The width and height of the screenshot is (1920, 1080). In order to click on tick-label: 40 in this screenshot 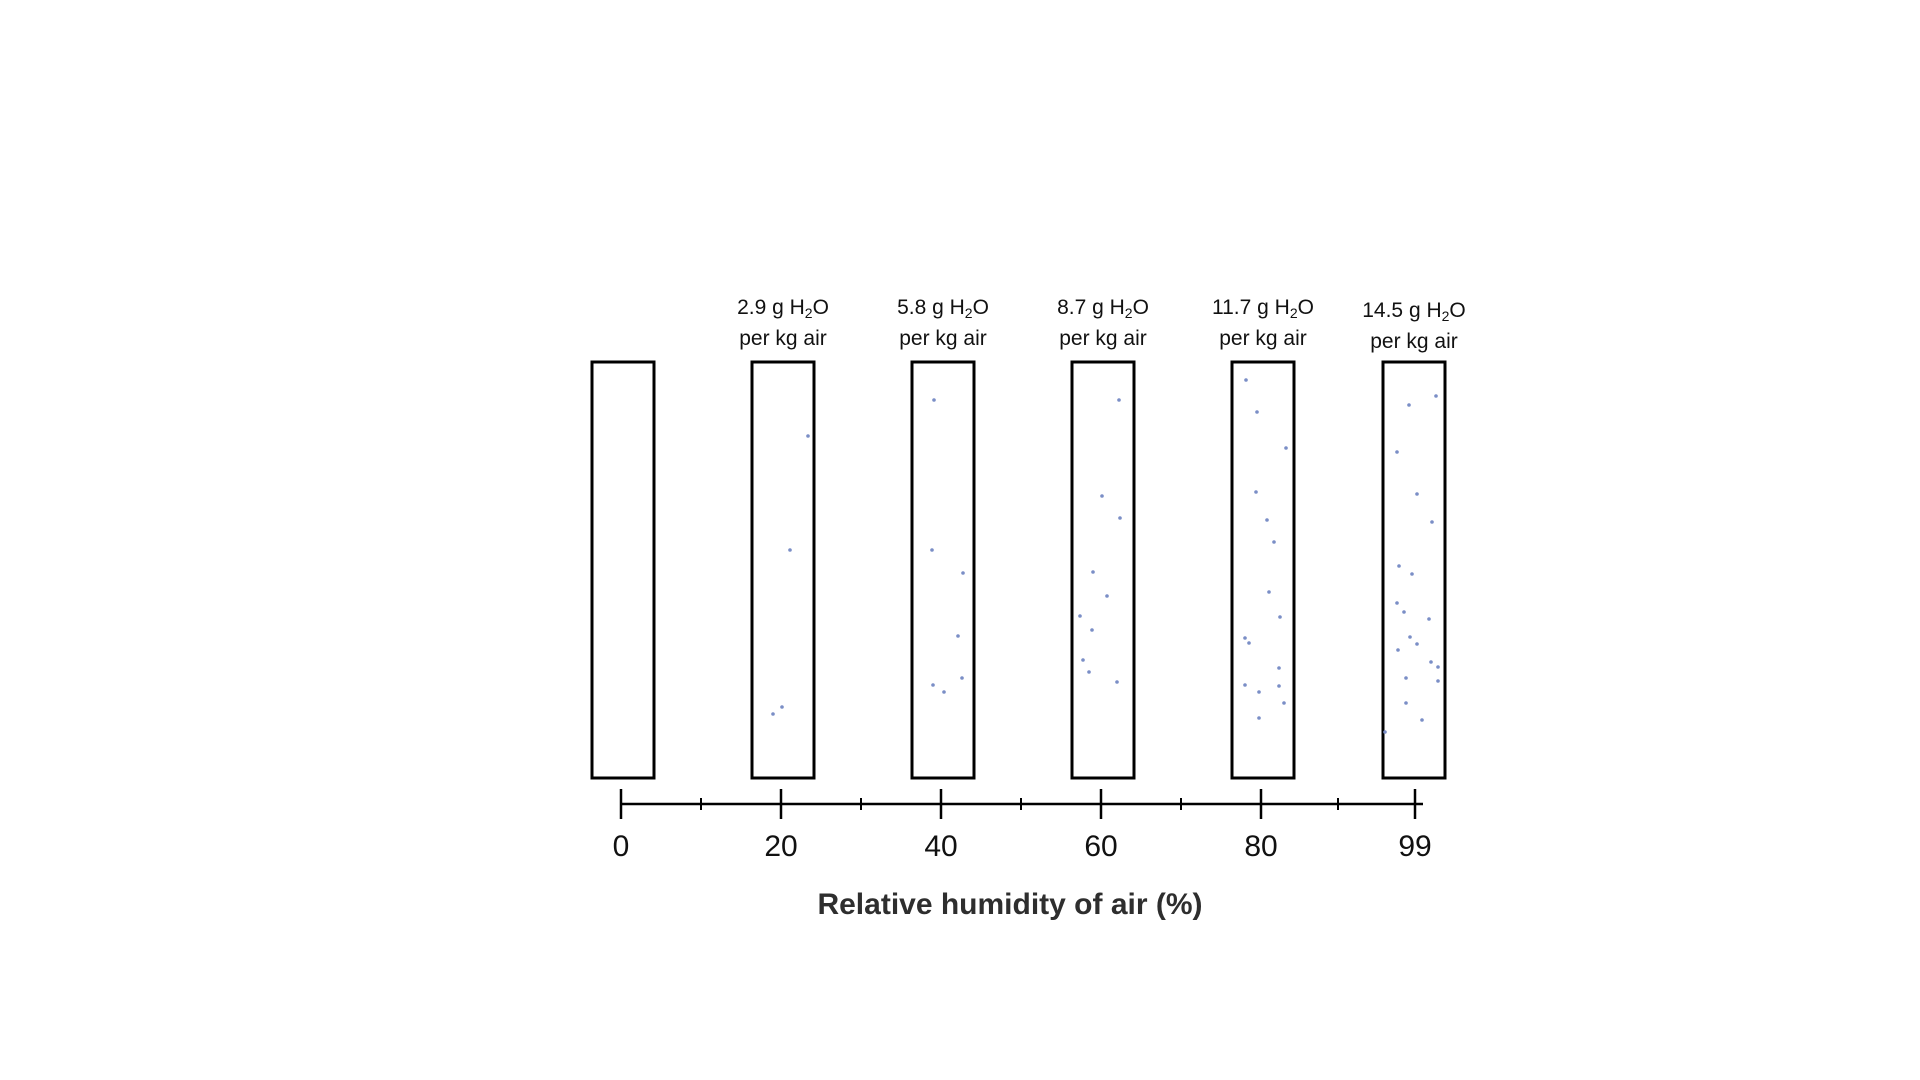, I will do `click(940, 846)`.